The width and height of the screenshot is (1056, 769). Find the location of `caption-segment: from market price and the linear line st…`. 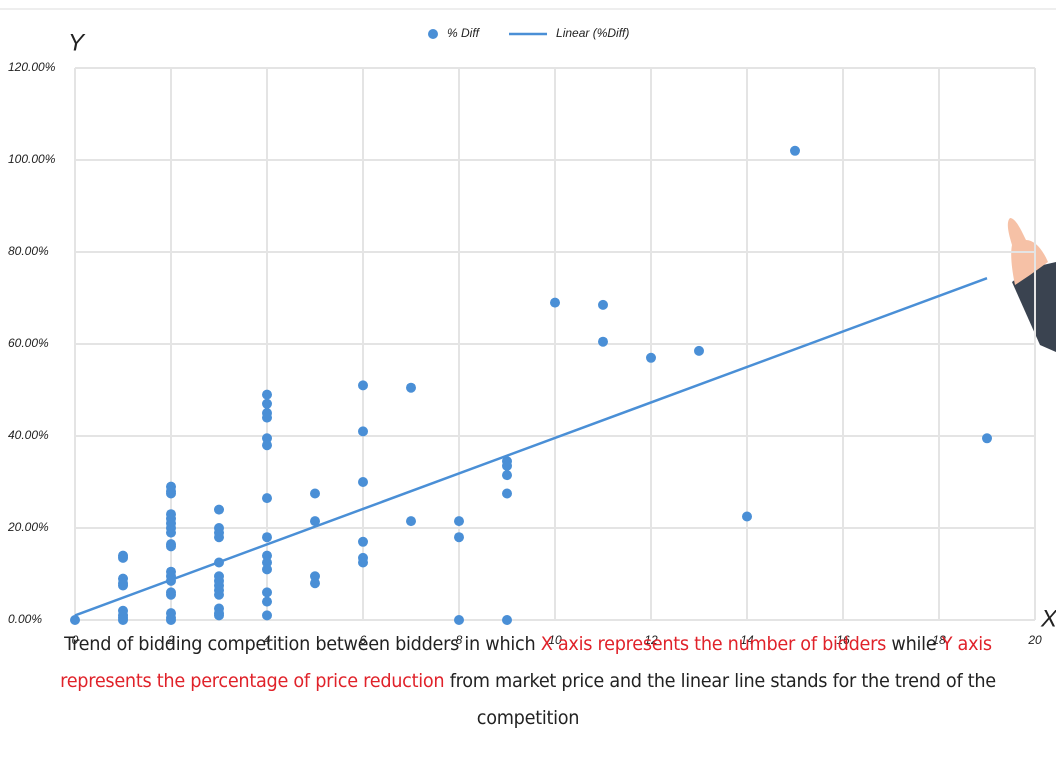

caption-segment: from market price and the linear line st… is located at coordinates (720, 699).